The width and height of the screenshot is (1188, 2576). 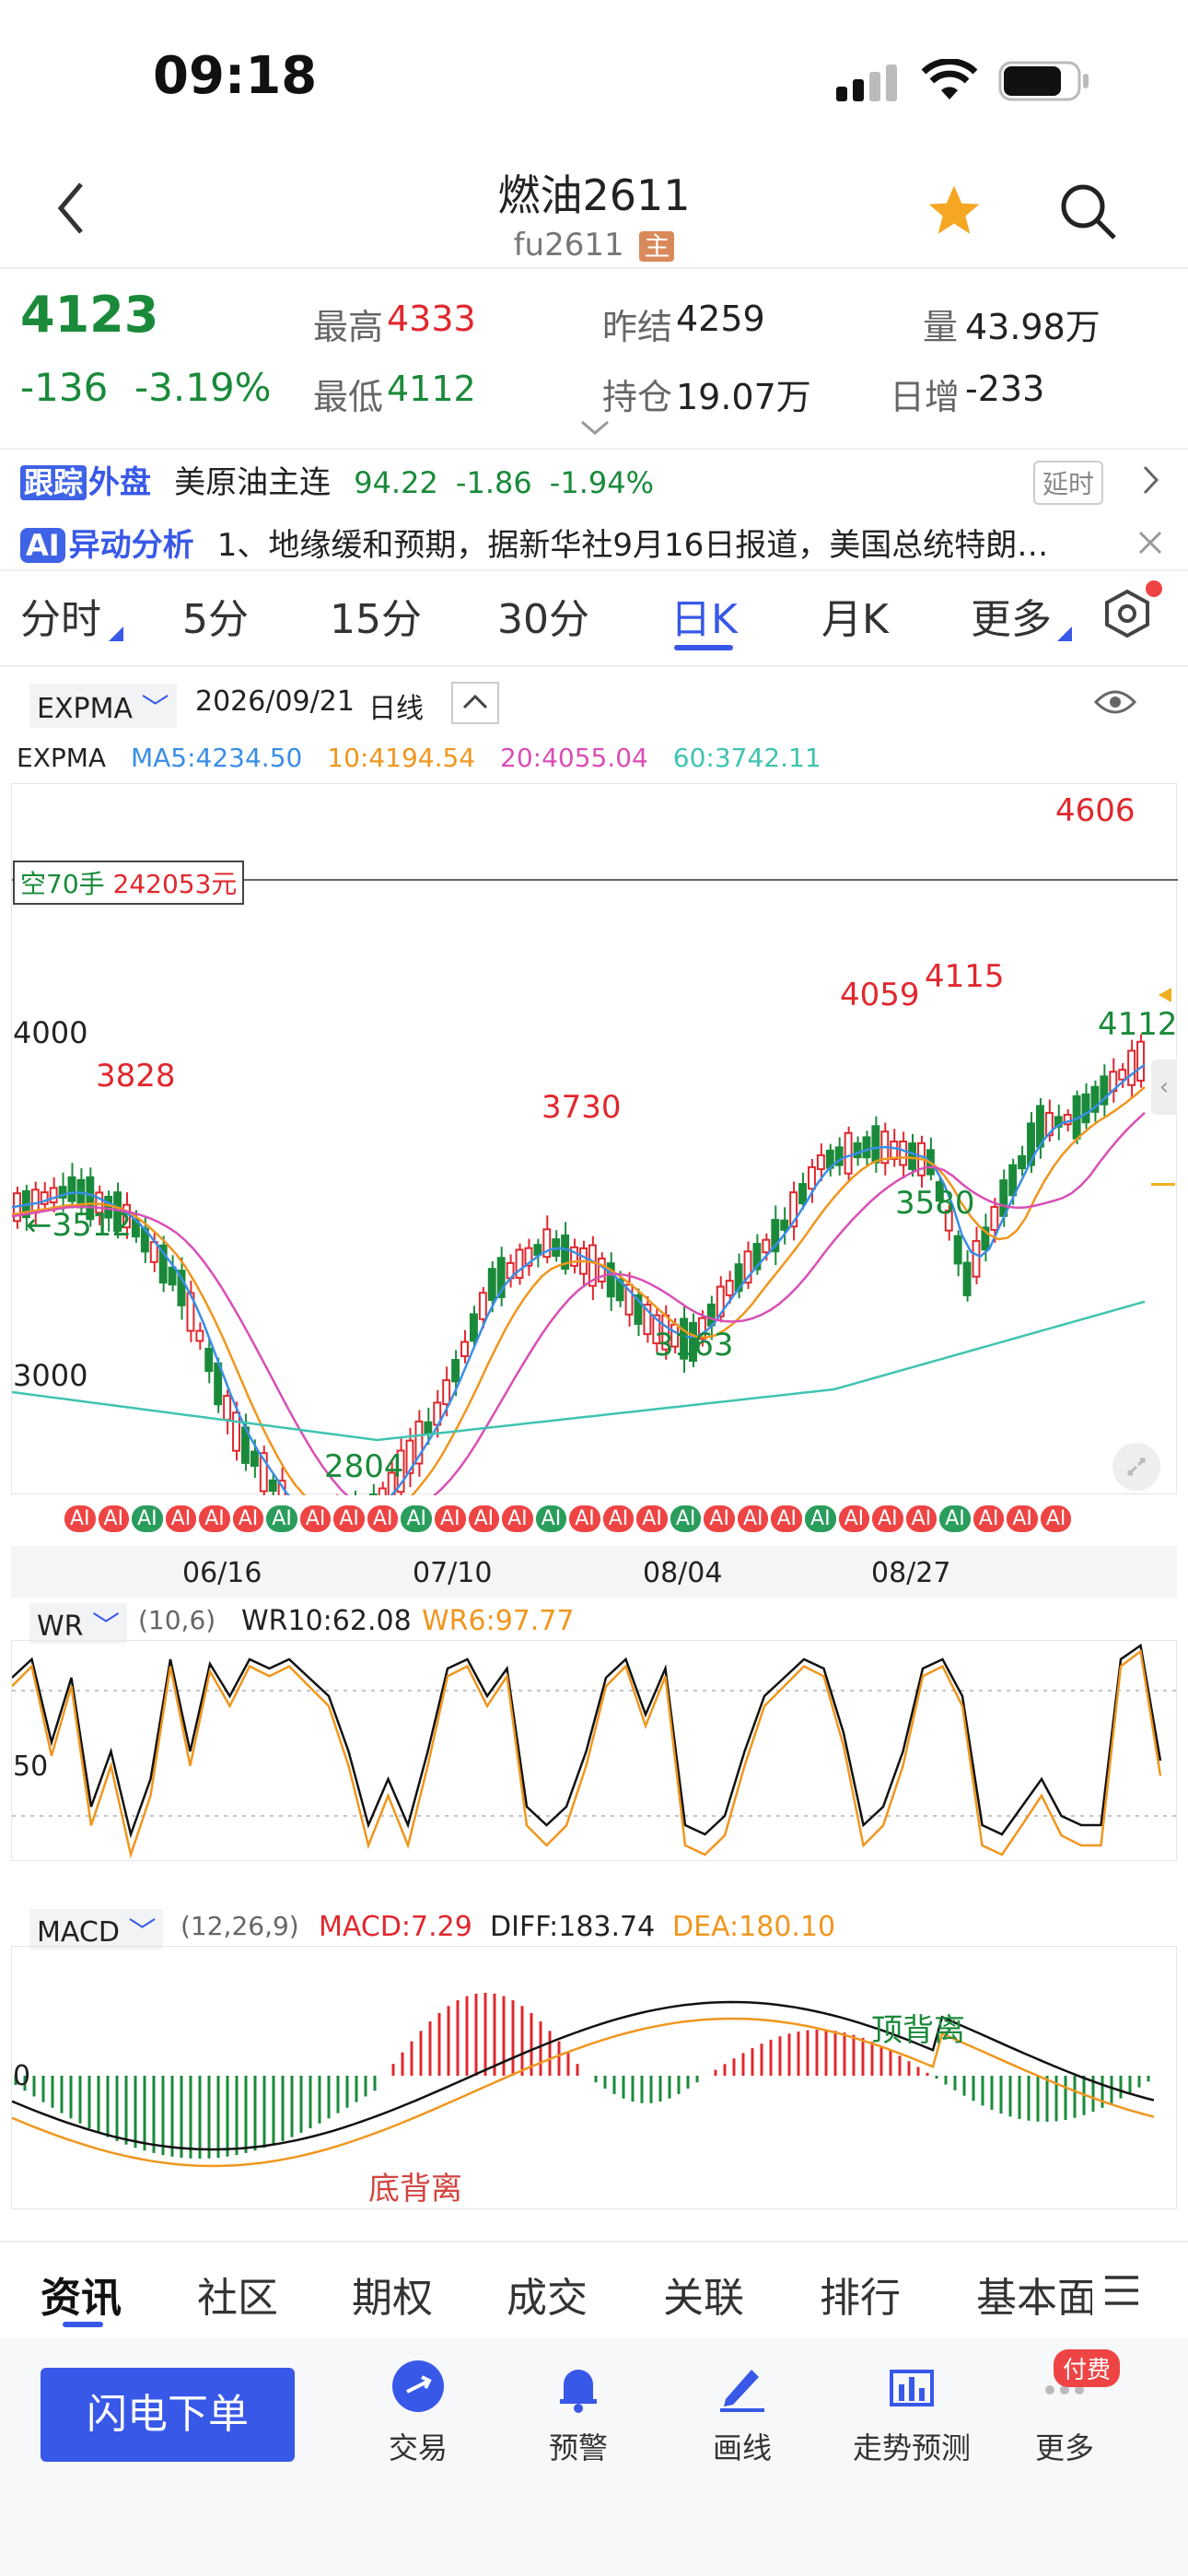 I want to click on tab-news: 资讯, so click(x=81, y=2298).